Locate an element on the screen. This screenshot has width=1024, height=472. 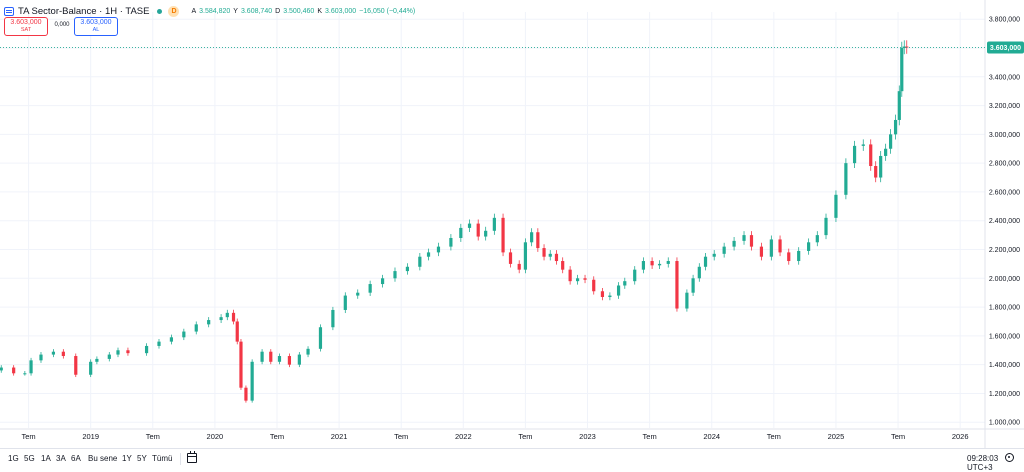
range-3m-button: 3A is located at coordinates (61, 458).